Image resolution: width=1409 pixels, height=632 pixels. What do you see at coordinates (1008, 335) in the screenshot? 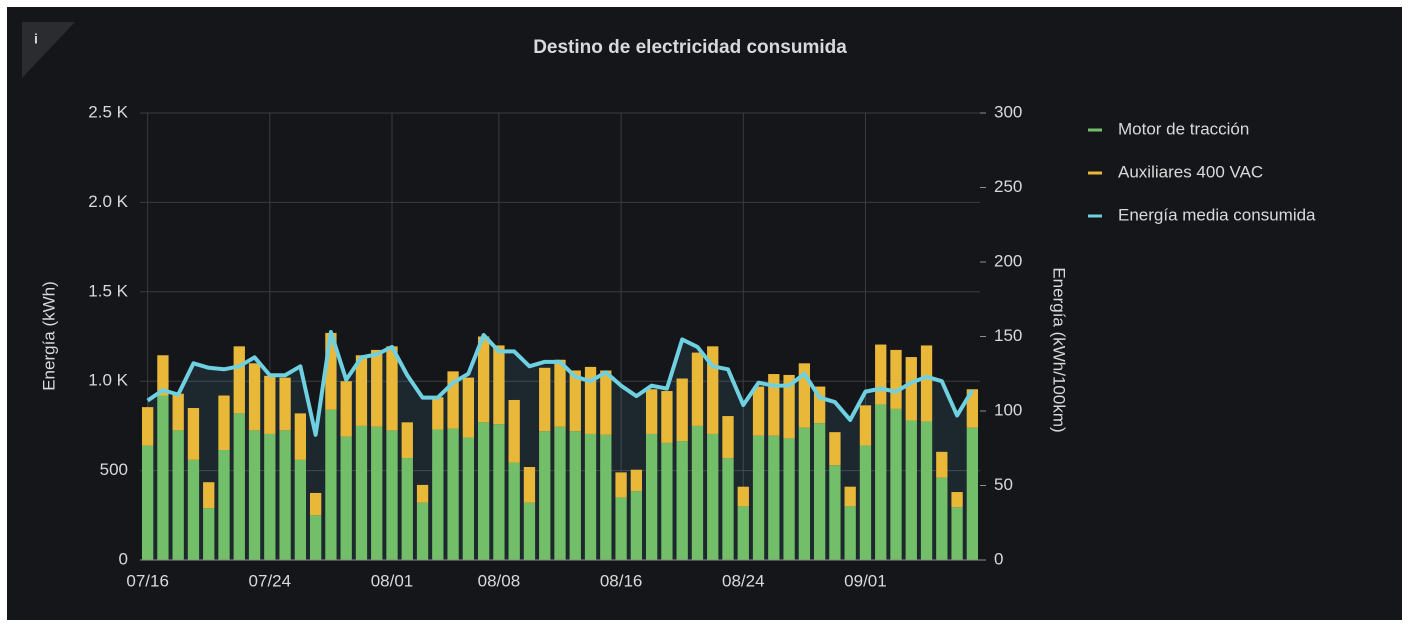
I see `y2-tick-label: 150` at bounding box center [1008, 335].